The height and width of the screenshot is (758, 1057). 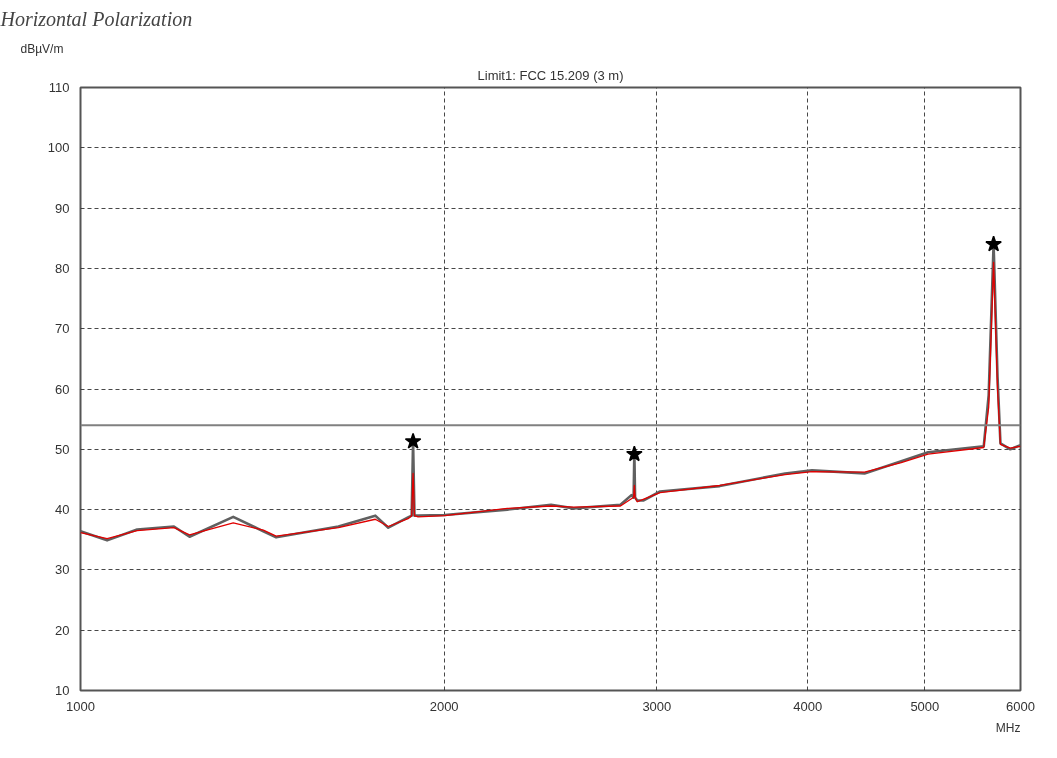 What do you see at coordinates (96, 18) in the screenshot?
I see `chart-title: Horizontal Polarization` at bounding box center [96, 18].